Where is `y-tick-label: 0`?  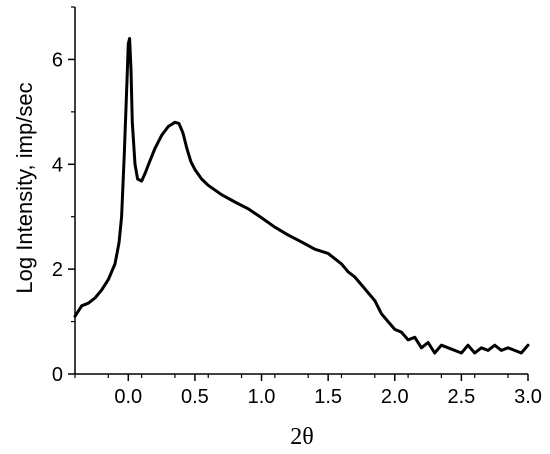 y-tick-label: 0 is located at coordinates (57, 375).